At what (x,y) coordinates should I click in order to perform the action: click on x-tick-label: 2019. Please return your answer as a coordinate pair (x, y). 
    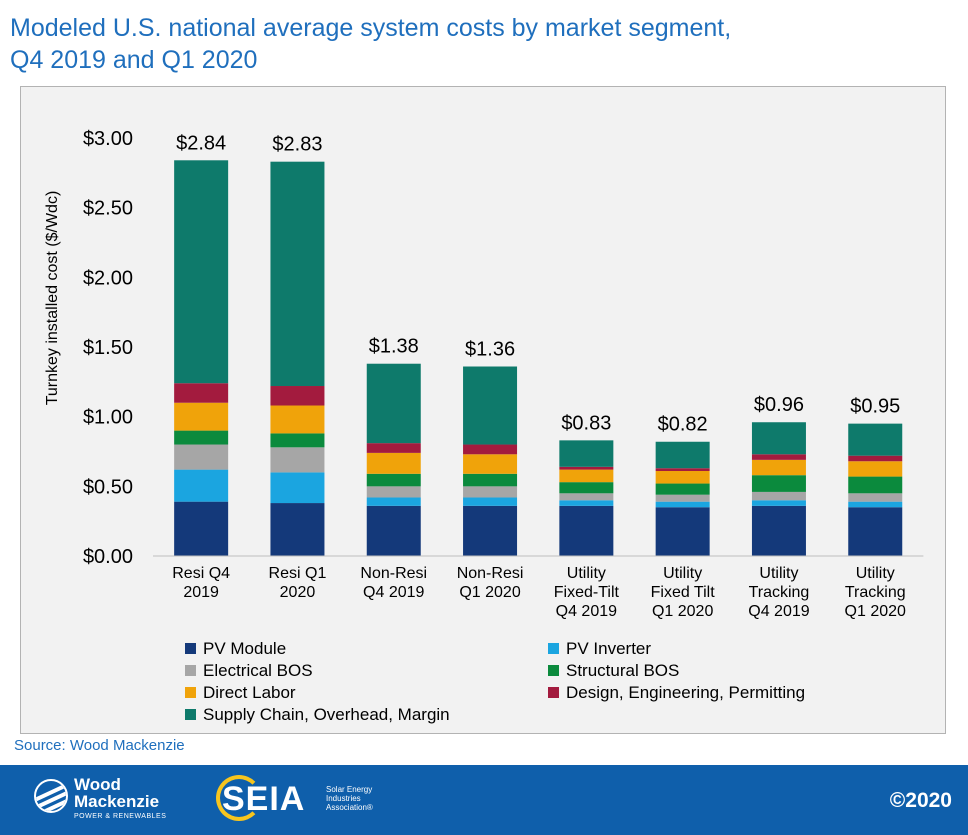
    Looking at the image, I should click on (201, 592).